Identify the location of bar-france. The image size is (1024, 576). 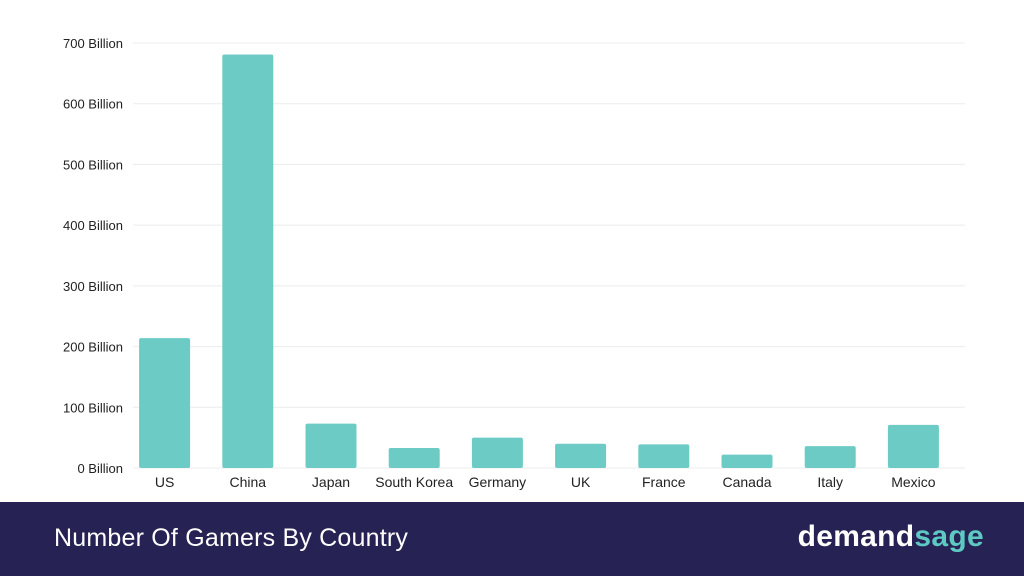
(664, 456).